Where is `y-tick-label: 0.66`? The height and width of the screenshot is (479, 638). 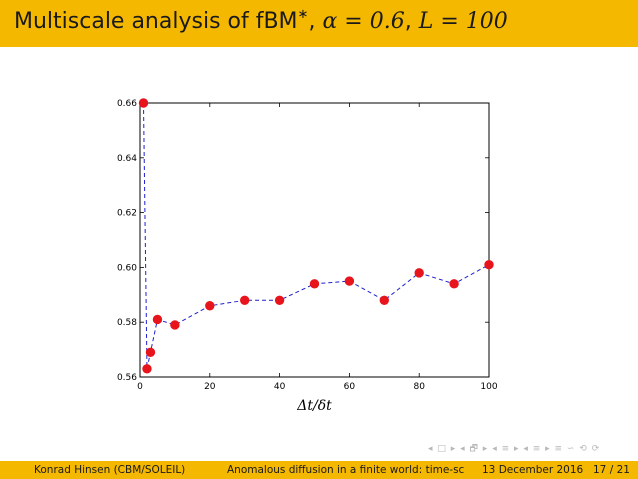
y-tick-label: 0.66 is located at coordinates (127, 104).